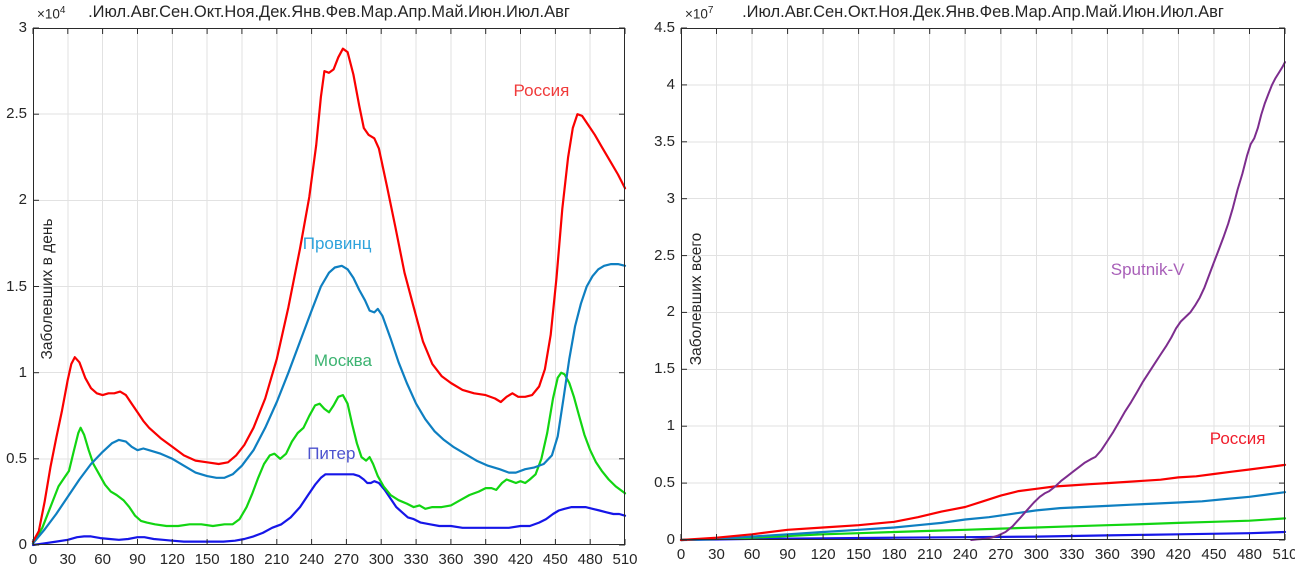  I want to click on left-y-exponent-base: ×10, so click(48, 14).